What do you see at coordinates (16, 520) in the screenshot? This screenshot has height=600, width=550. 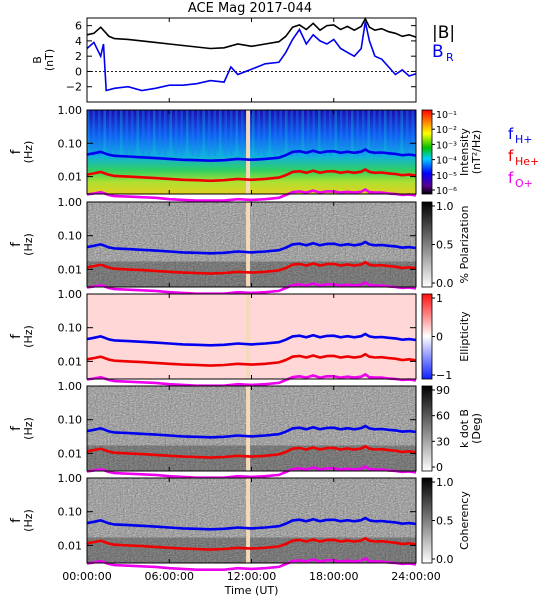 I see `coherency-ylabel: f` at bounding box center [16, 520].